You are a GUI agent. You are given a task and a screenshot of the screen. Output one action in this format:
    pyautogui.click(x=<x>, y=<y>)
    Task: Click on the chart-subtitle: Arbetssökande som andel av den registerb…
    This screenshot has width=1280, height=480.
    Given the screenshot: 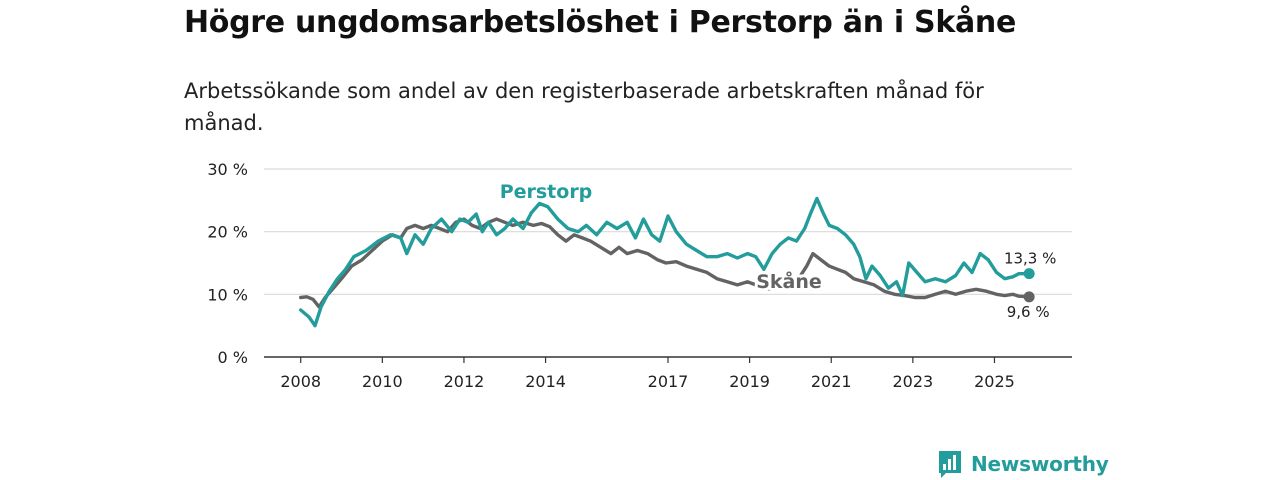 What is the action you would take?
    pyautogui.click(x=584, y=107)
    